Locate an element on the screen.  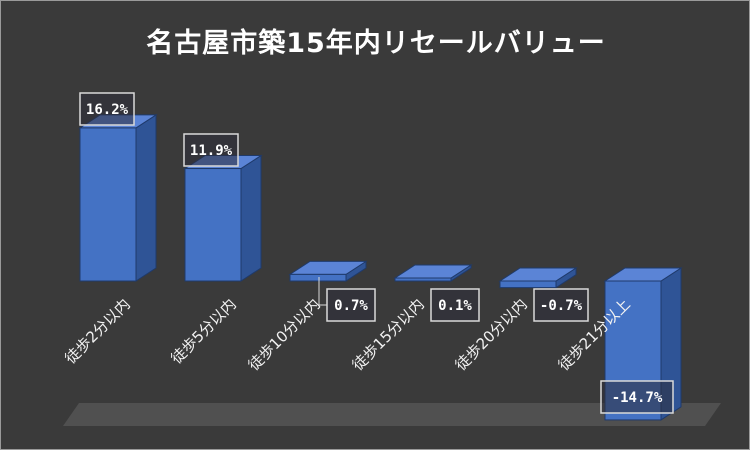
data-label-4: 0.1% is located at coordinates (455, 306).